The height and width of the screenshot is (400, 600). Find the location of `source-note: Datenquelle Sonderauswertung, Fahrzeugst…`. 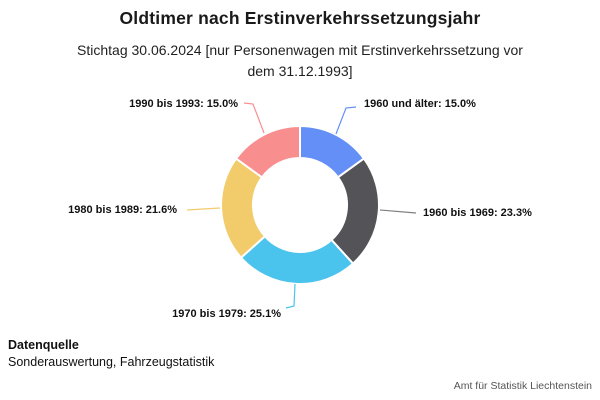

source-note: Datenquelle Sonderauswertung, Fahrzeugst… is located at coordinates (111, 353).